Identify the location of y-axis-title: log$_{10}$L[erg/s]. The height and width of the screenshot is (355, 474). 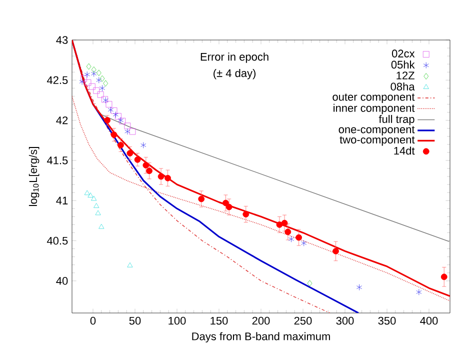
(34, 176).